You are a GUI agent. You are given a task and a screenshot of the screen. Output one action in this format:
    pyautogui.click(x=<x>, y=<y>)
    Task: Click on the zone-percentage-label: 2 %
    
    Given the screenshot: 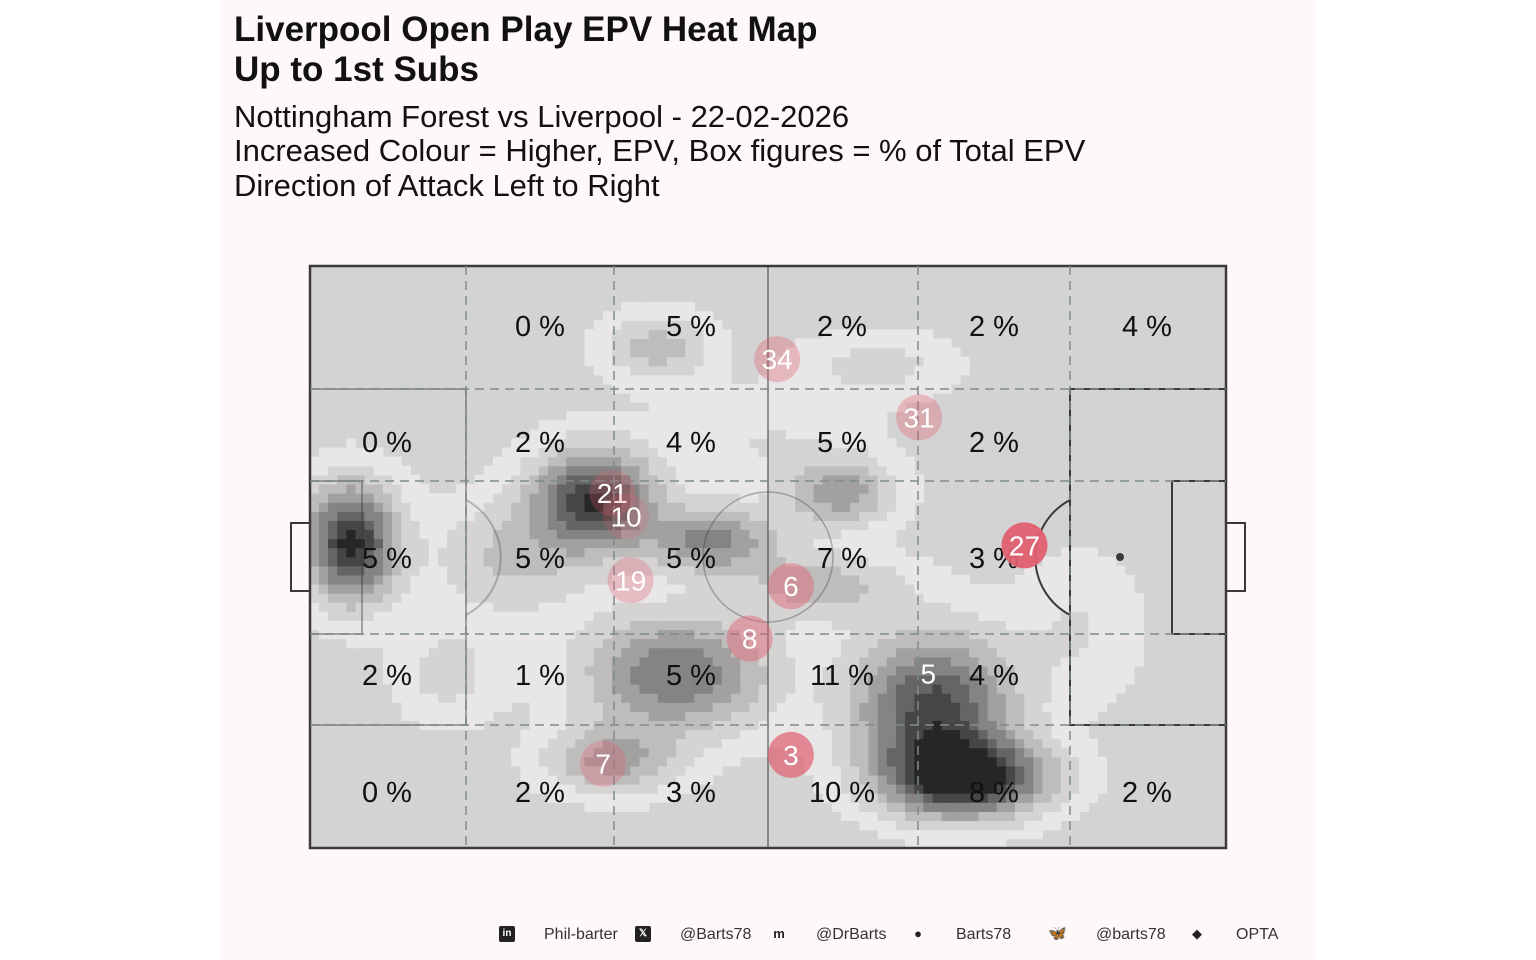 What is the action you would take?
    pyautogui.click(x=540, y=443)
    